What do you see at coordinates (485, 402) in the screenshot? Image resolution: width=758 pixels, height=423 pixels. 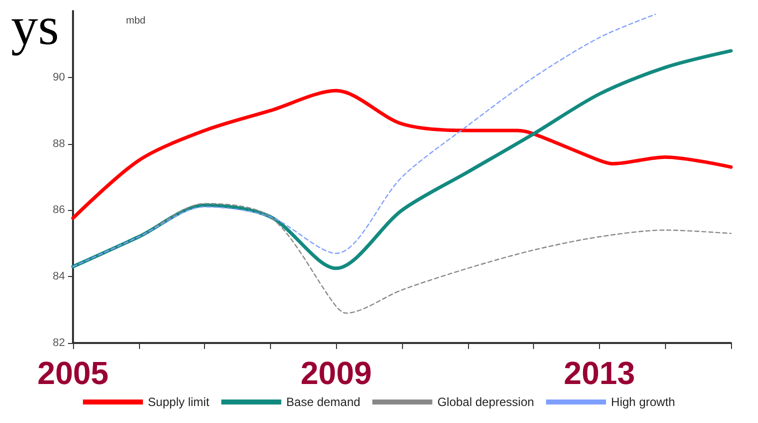 I see `legend-label: Global depression` at bounding box center [485, 402].